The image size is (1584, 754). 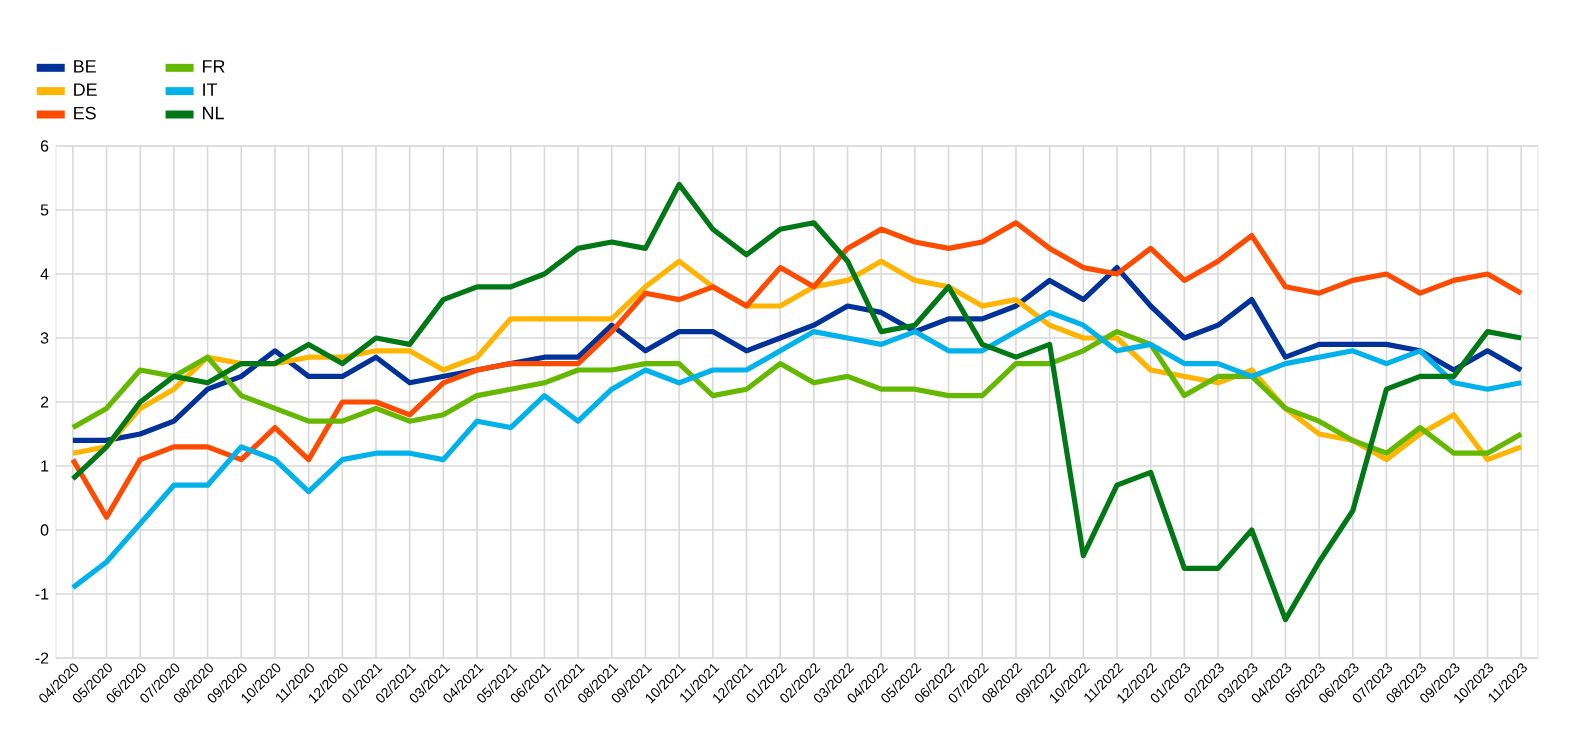 What do you see at coordinates (85, 89) in the screenshot?
I see `legend-label: DE` at bounding box center [85, 89].